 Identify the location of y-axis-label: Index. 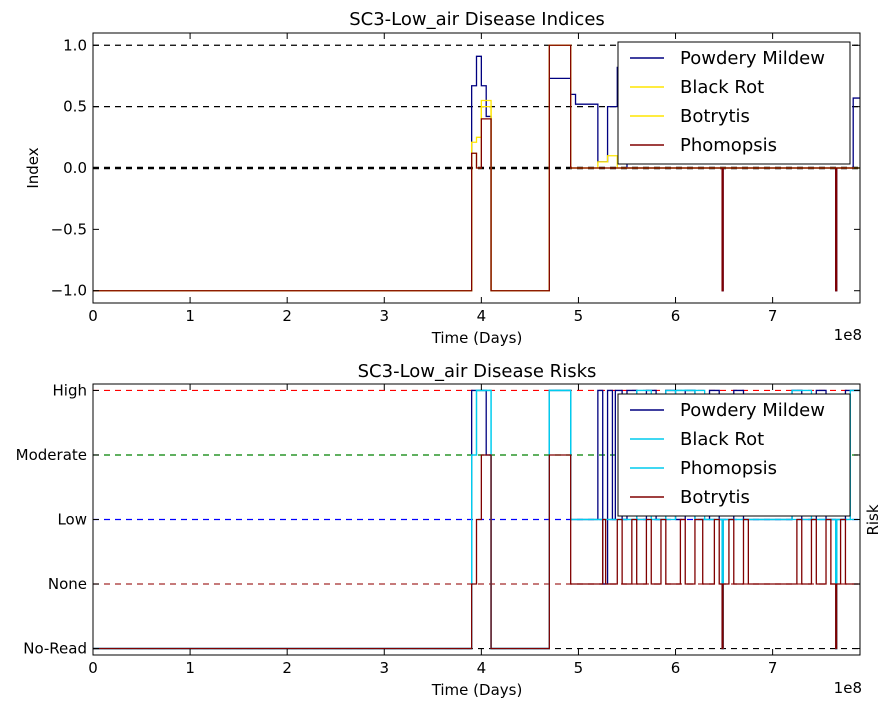
(33, 167).